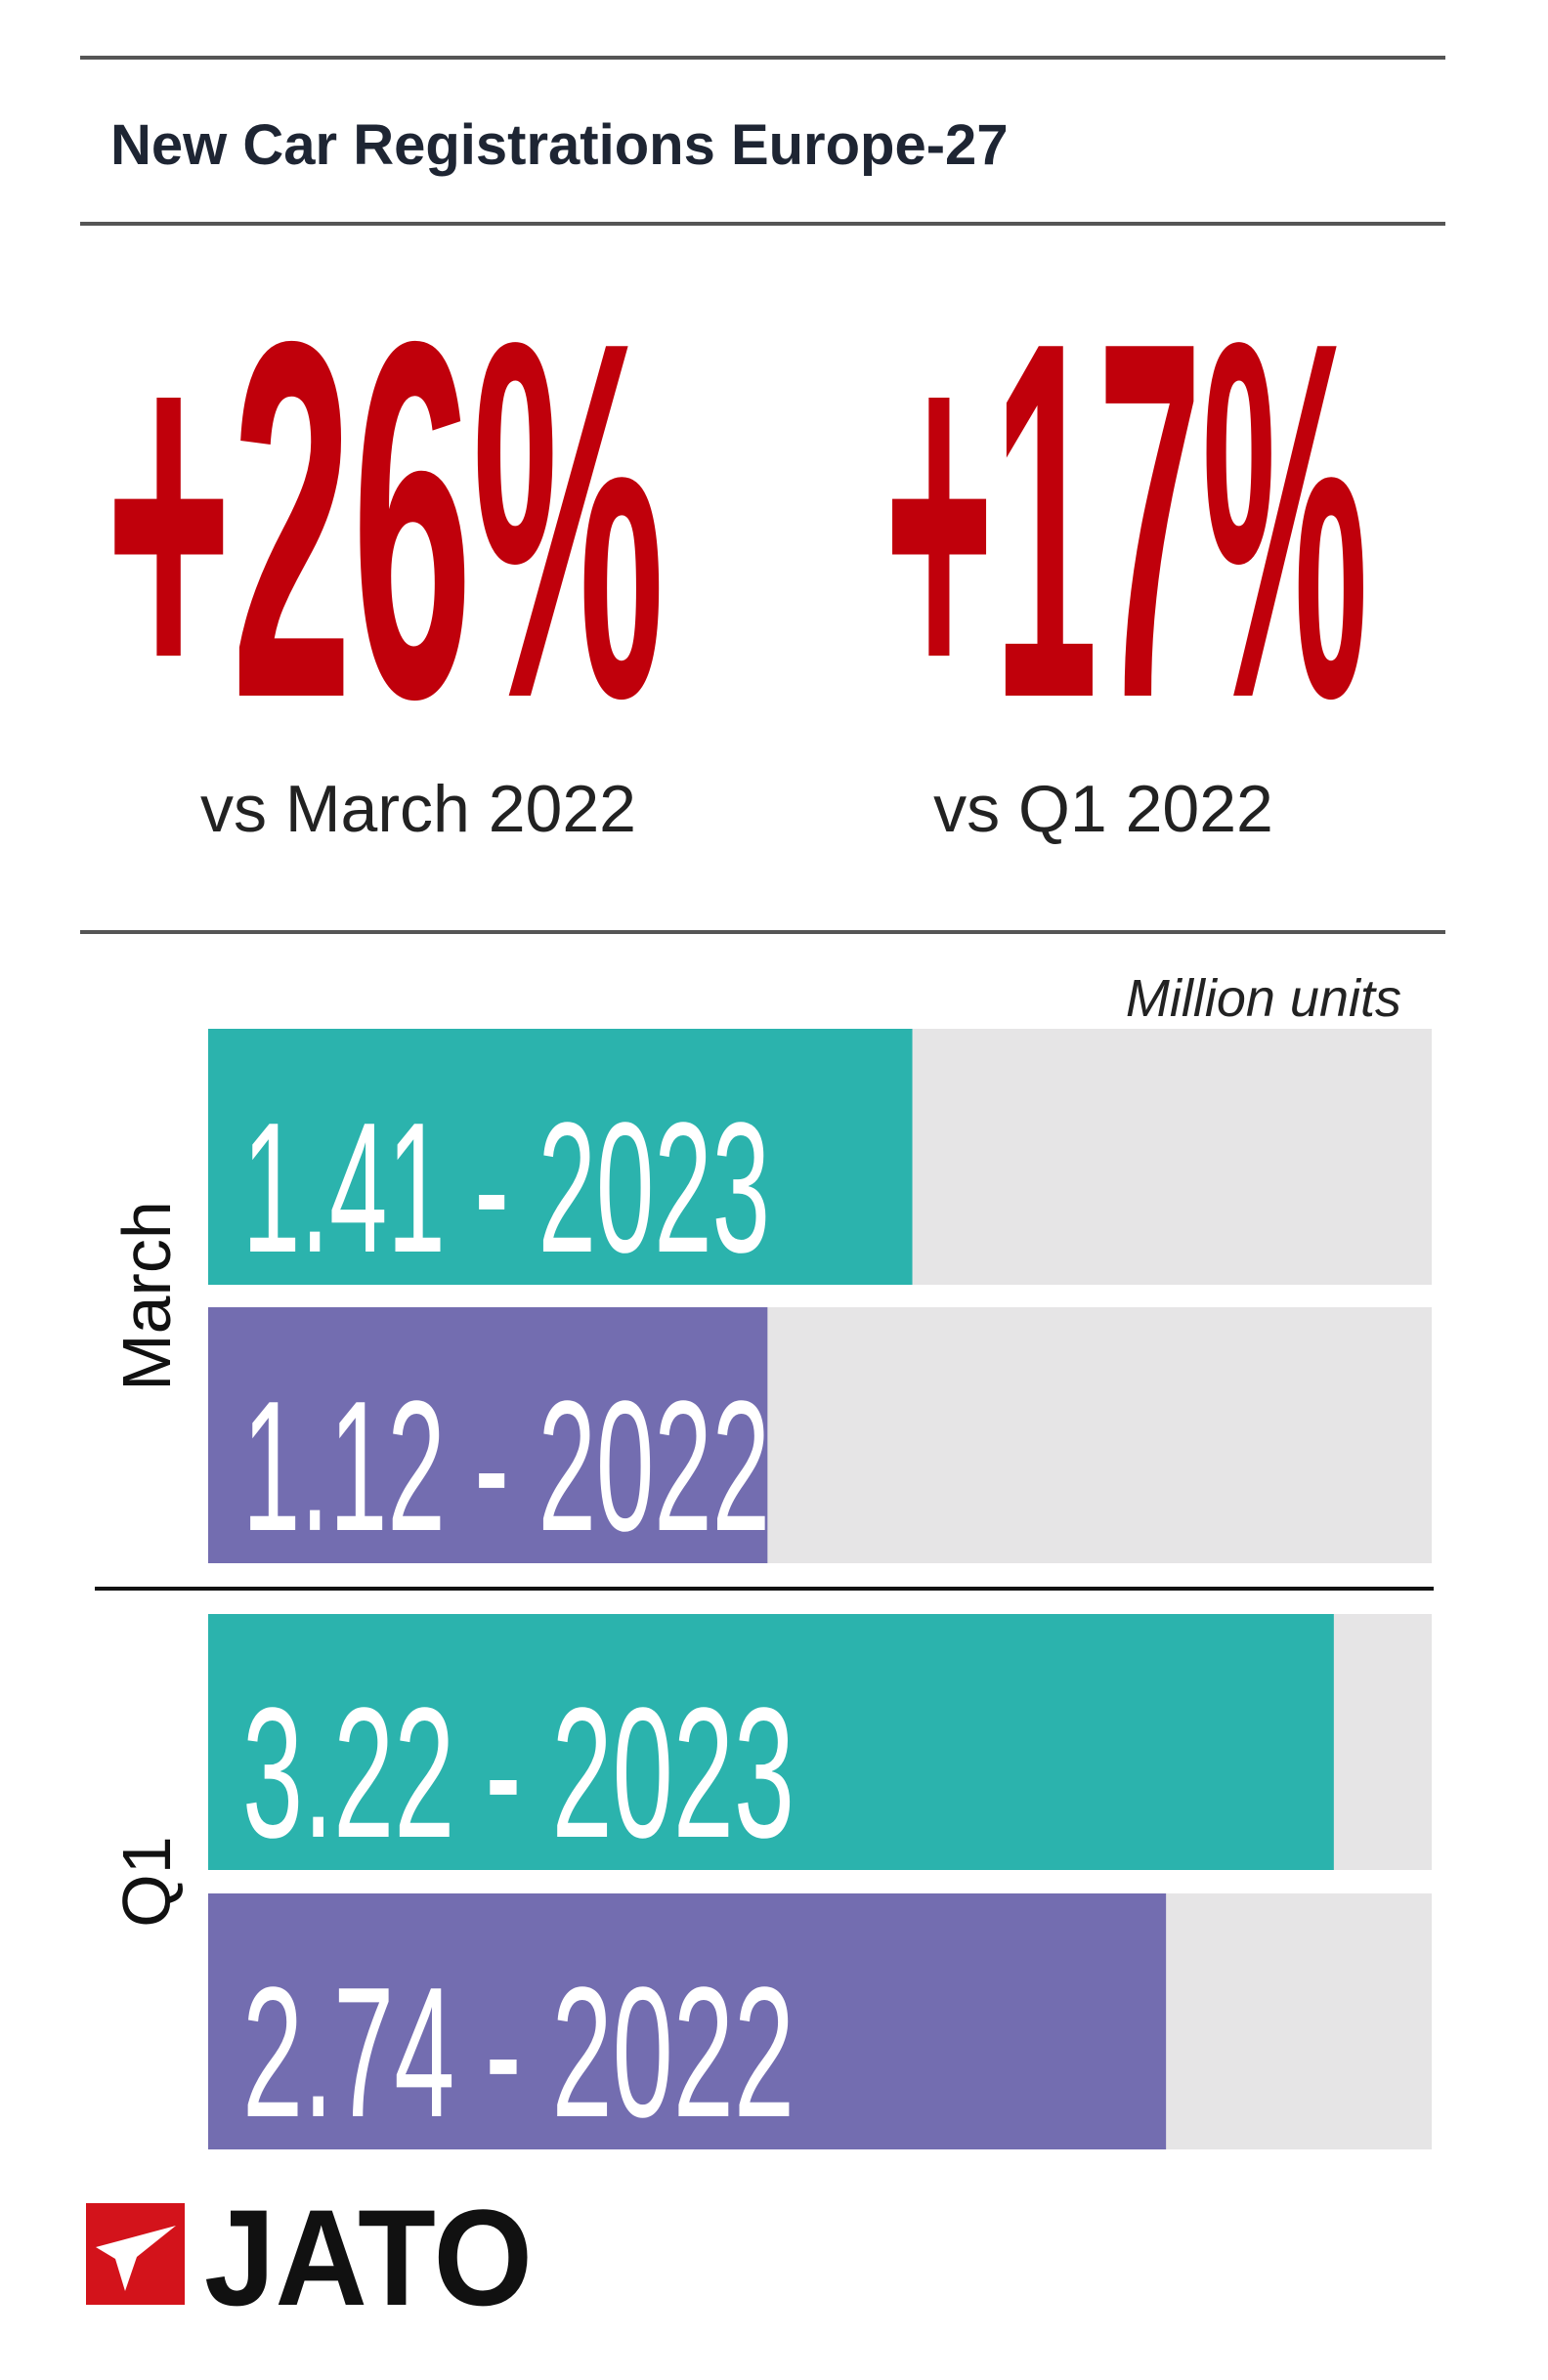  Describe the element at coordinates (146, 1881) in the screenshot. I see `category-label: Q1` at that location.